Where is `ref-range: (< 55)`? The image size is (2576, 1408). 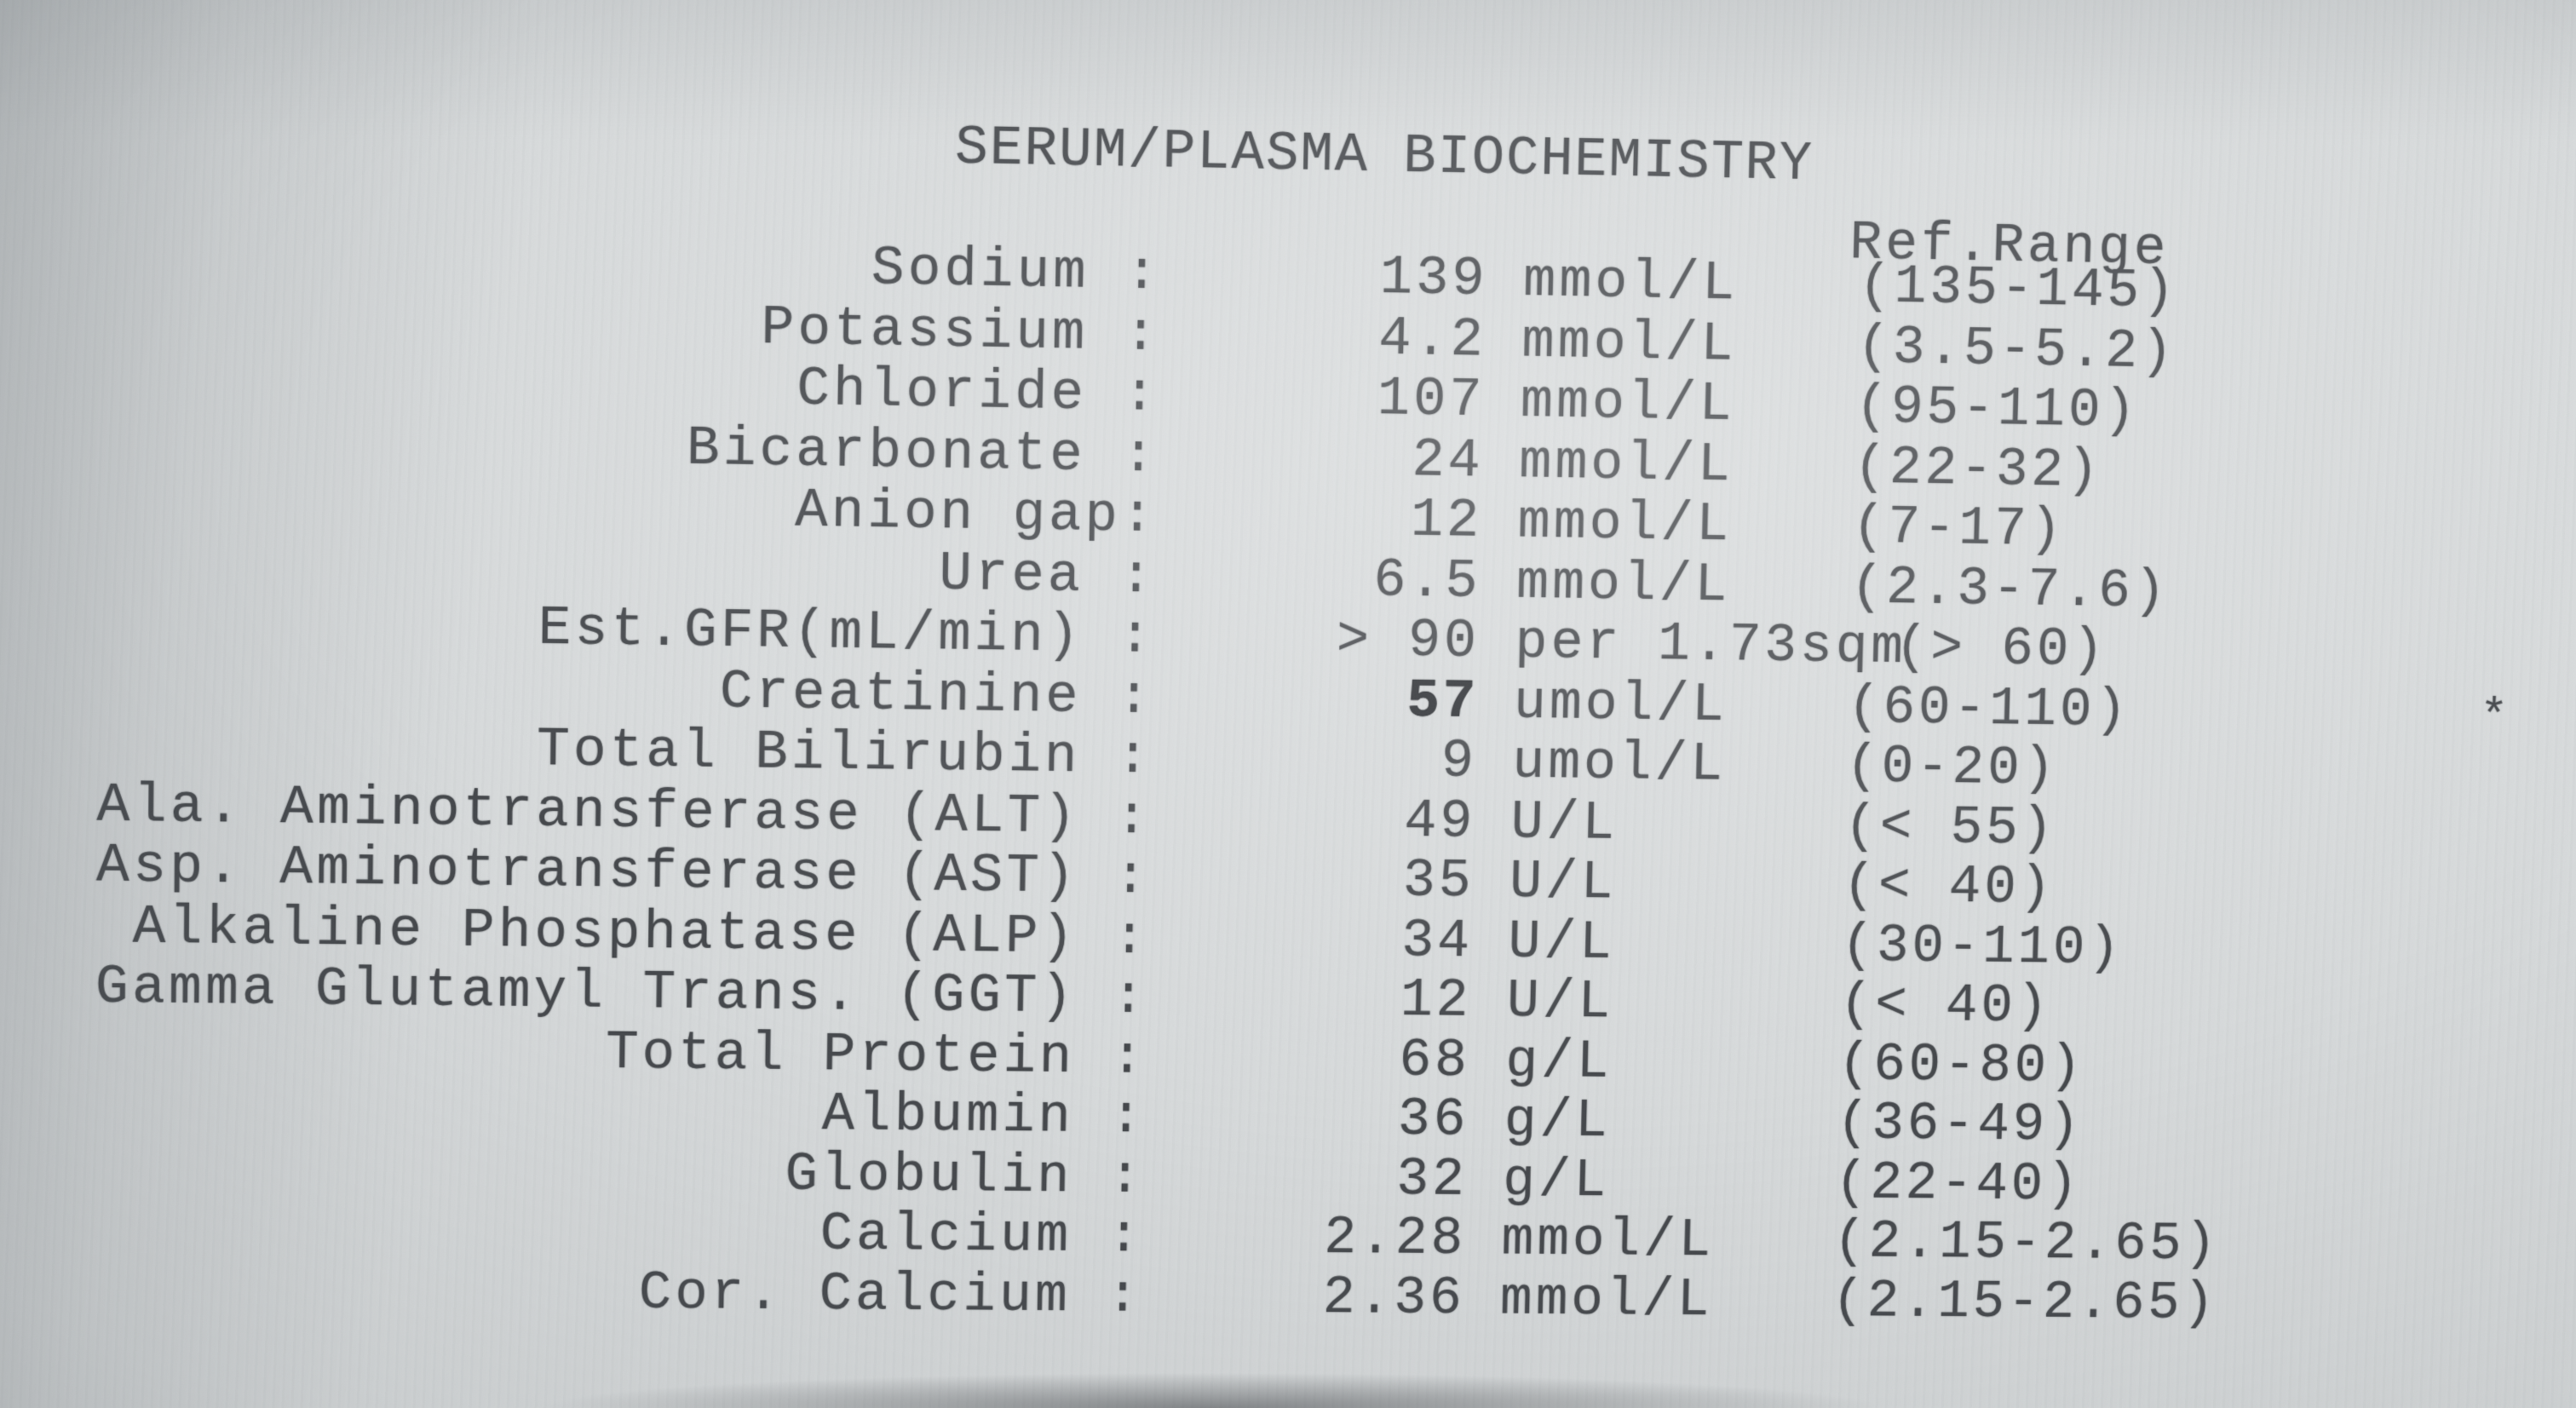 ref-range: (< 55) is located at coordinates (1950, 828).